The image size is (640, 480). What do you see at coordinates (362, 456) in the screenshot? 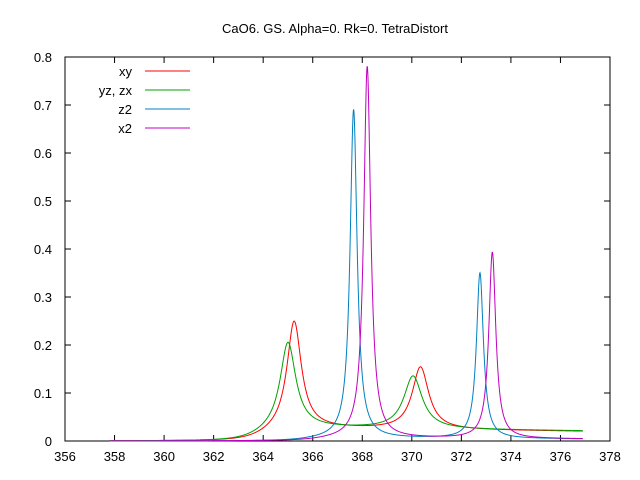
I see `x-tick-label: 368` at bounding box center [362, 456].